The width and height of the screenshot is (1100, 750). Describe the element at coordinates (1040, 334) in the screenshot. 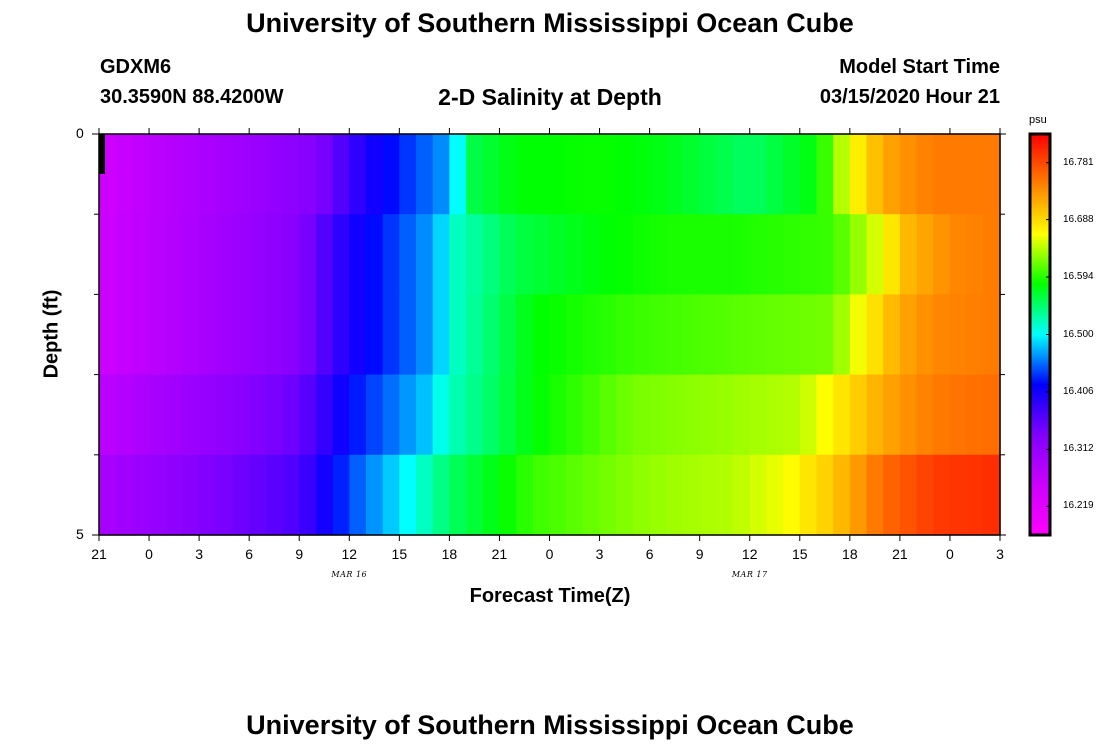

I see `colorbar` at that location.